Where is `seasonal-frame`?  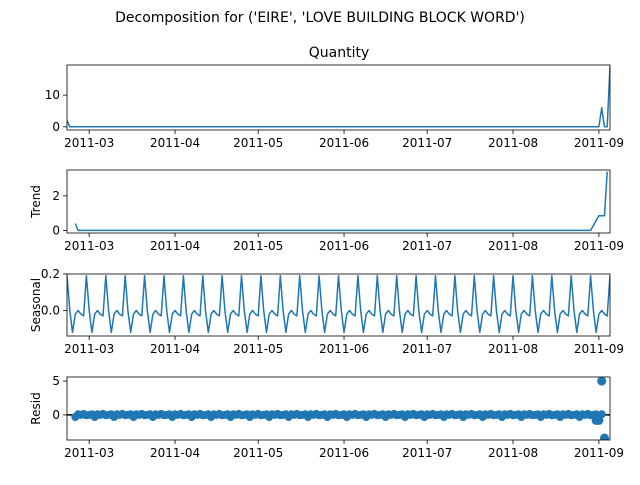 seasonal-frame is located at coordinates (338, 305).